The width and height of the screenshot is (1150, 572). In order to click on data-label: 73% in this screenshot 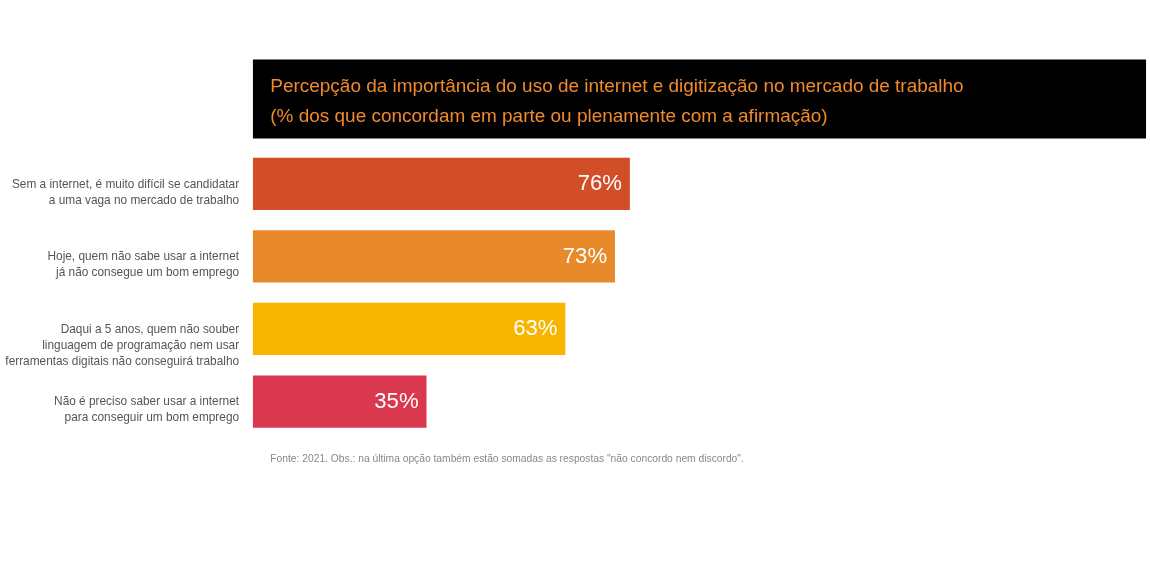, I will do `click(585, 255)`.